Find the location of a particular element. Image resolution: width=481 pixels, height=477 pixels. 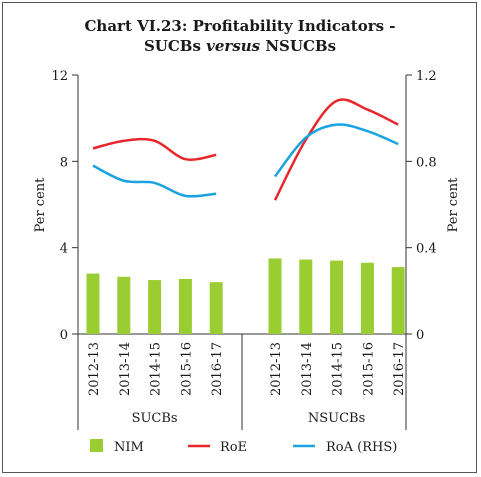

y-axis-label-right: Per cent is located at coordinates (453, 205).